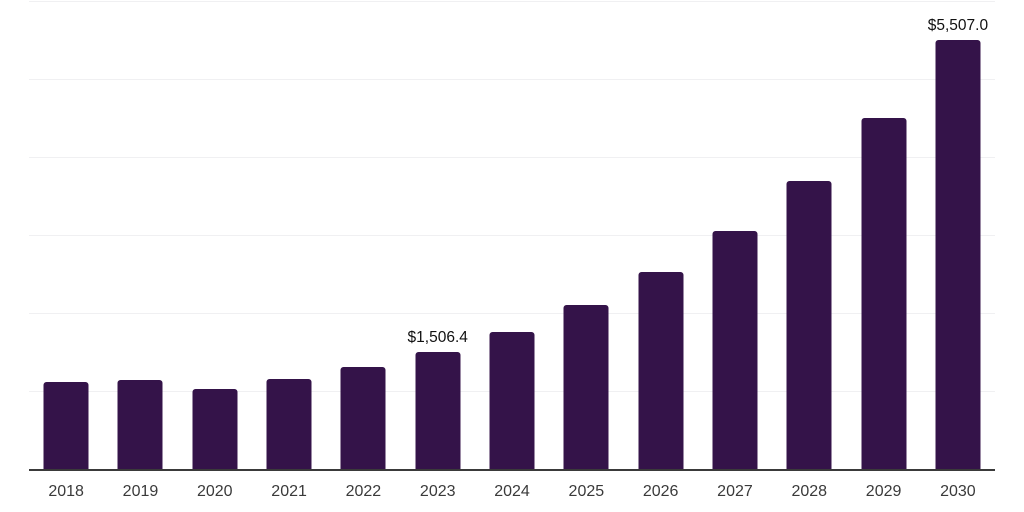  Describe the element at coordinates (363, 418) in the screenshot. I see `bar-2022` at that location.